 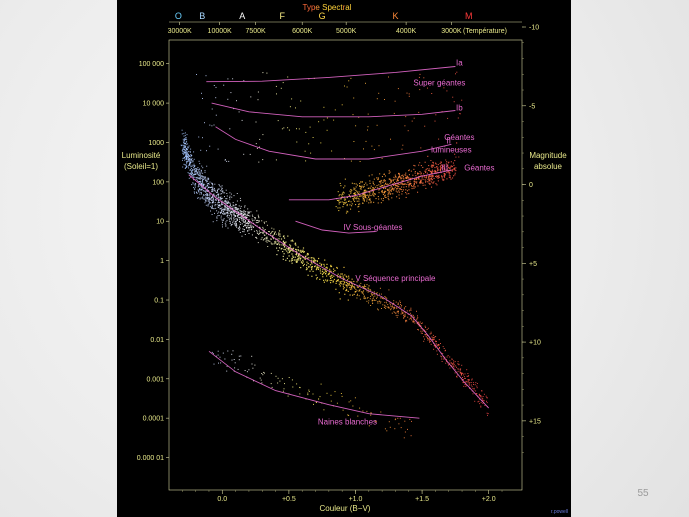 I want to click on chart-title-part: al, so click(x=348, y=7).